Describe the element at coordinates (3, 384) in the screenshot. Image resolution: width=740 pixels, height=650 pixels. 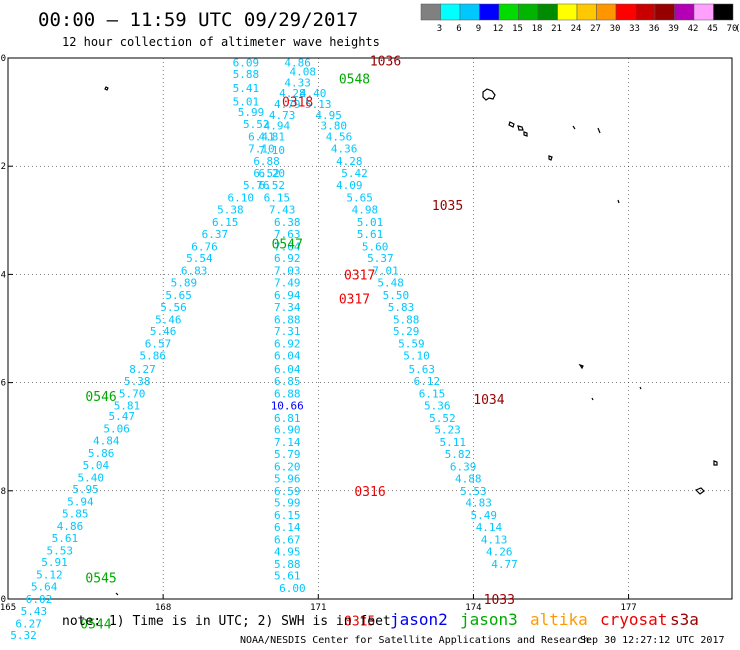
I see `y-tick-label: -6` at that location.